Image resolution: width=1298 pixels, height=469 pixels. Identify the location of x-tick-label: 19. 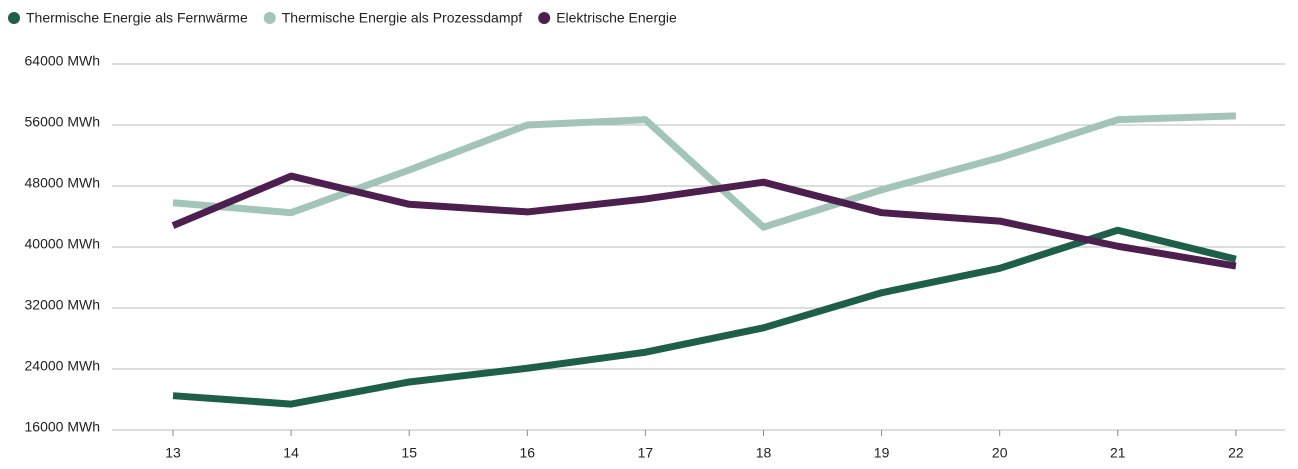
(882, 453).